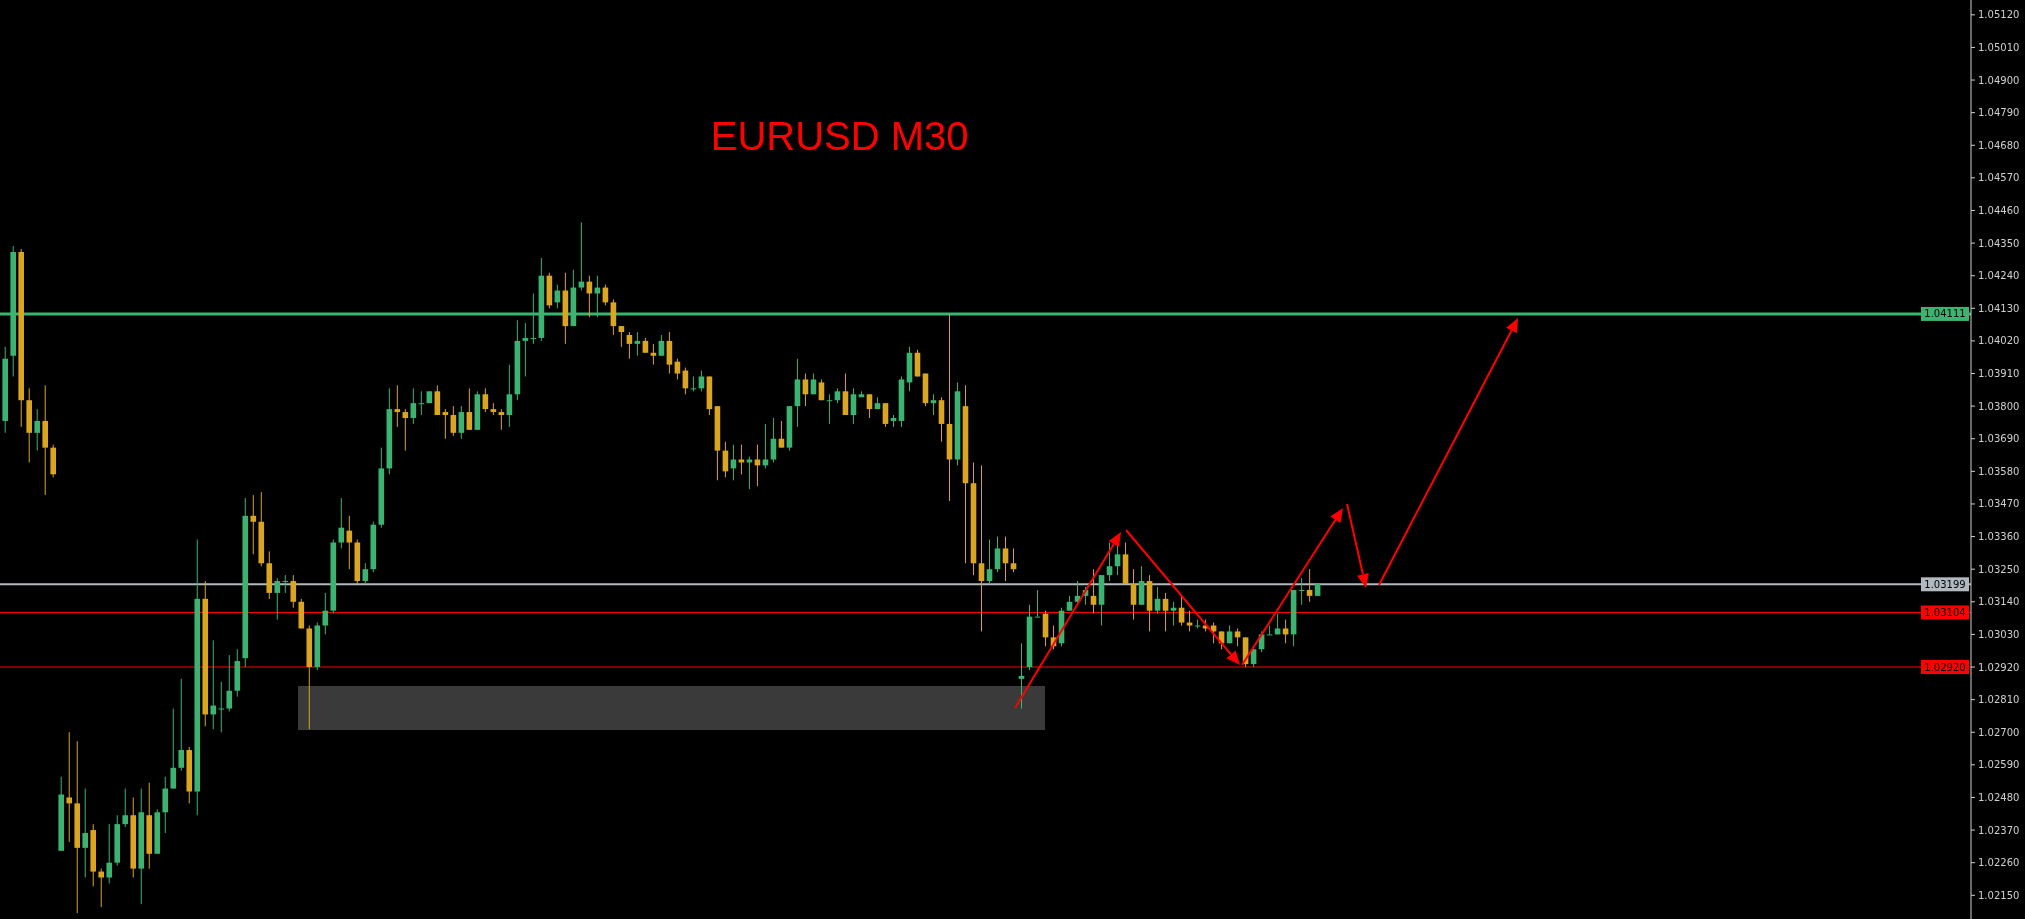 This screenshot has height=919, width=2025. What do you see at coordinates (1999, 145) in the screenshot?
I see `y-tick-label: 1.04680` at bounding box center [1999, 145].